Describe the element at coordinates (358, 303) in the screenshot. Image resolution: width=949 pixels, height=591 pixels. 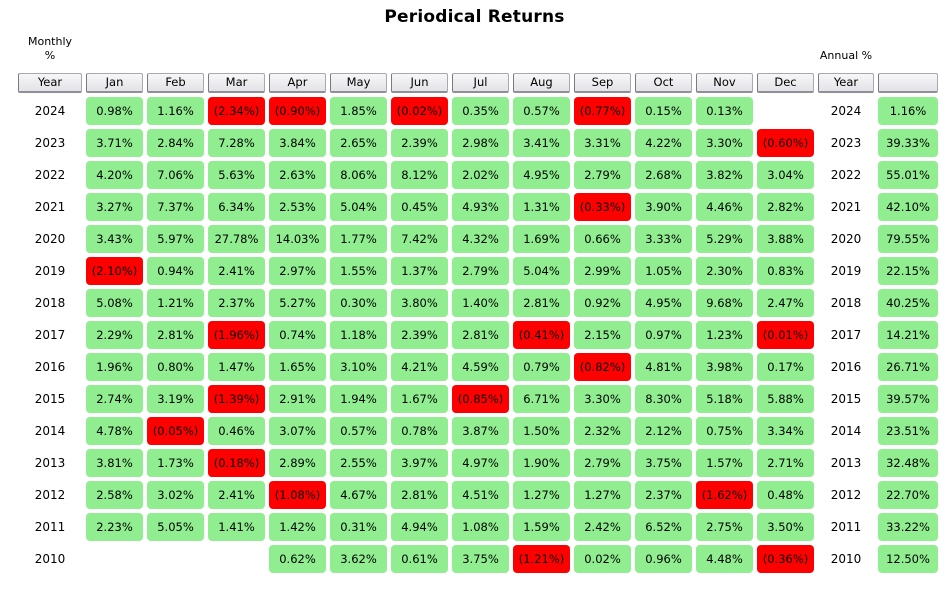
I see `return-cell-2018-may: 0.30%` at that location.